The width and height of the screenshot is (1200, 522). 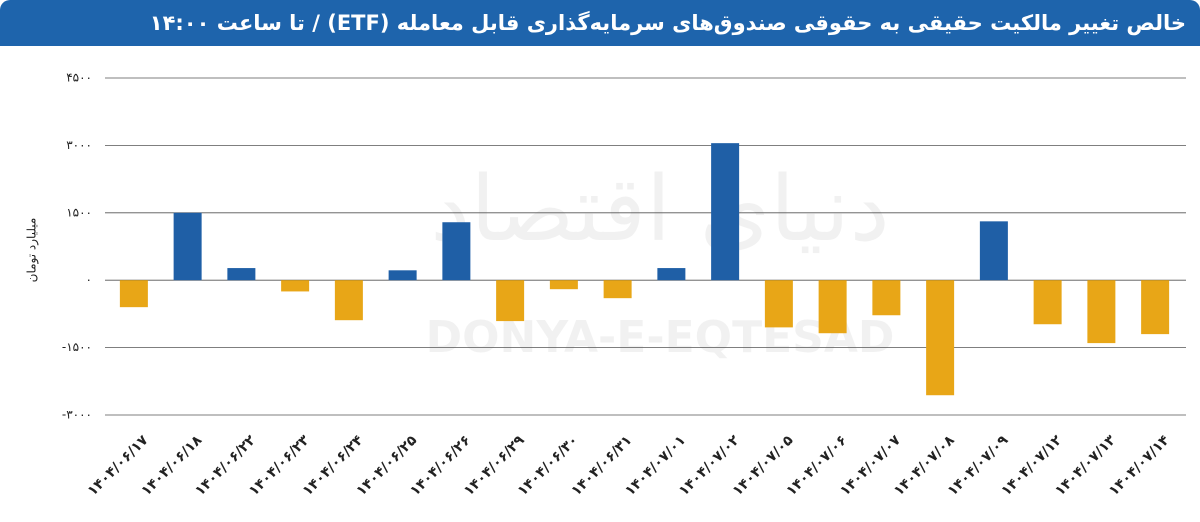 What do you see at coordinates (77, 347) in the screenshot?
I see `y-tick-label: -۱۵۰۰` at bounding box center [77, 347].